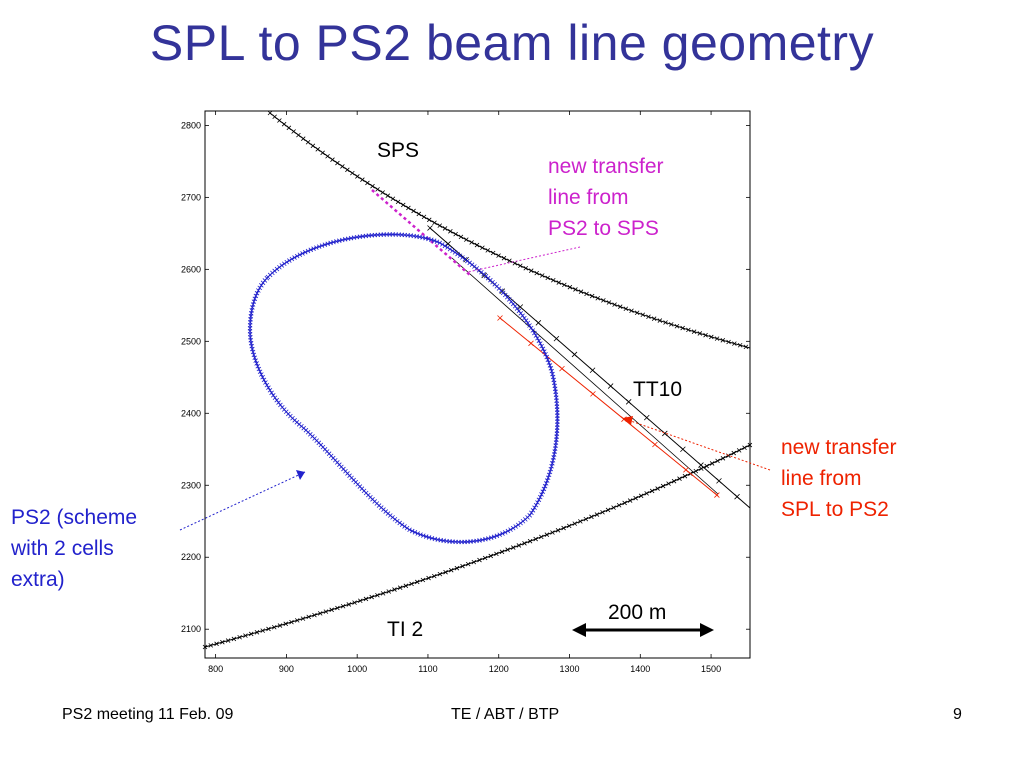  What do you see at coordinates (603, 228) in the screenshot?
I see `annotation-line: PS2 to SPS` at bounding box center [603, 228].